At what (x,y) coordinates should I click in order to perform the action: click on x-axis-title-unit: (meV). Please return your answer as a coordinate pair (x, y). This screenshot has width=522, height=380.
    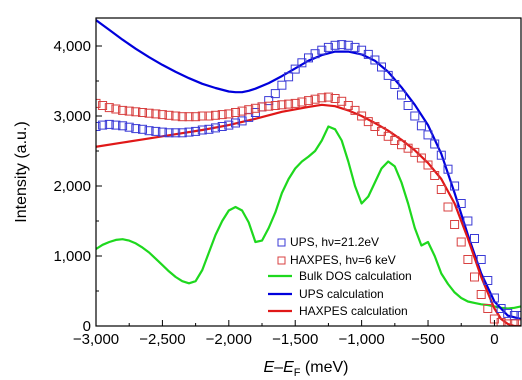
    Looking at the image, I should click on (324, 367).